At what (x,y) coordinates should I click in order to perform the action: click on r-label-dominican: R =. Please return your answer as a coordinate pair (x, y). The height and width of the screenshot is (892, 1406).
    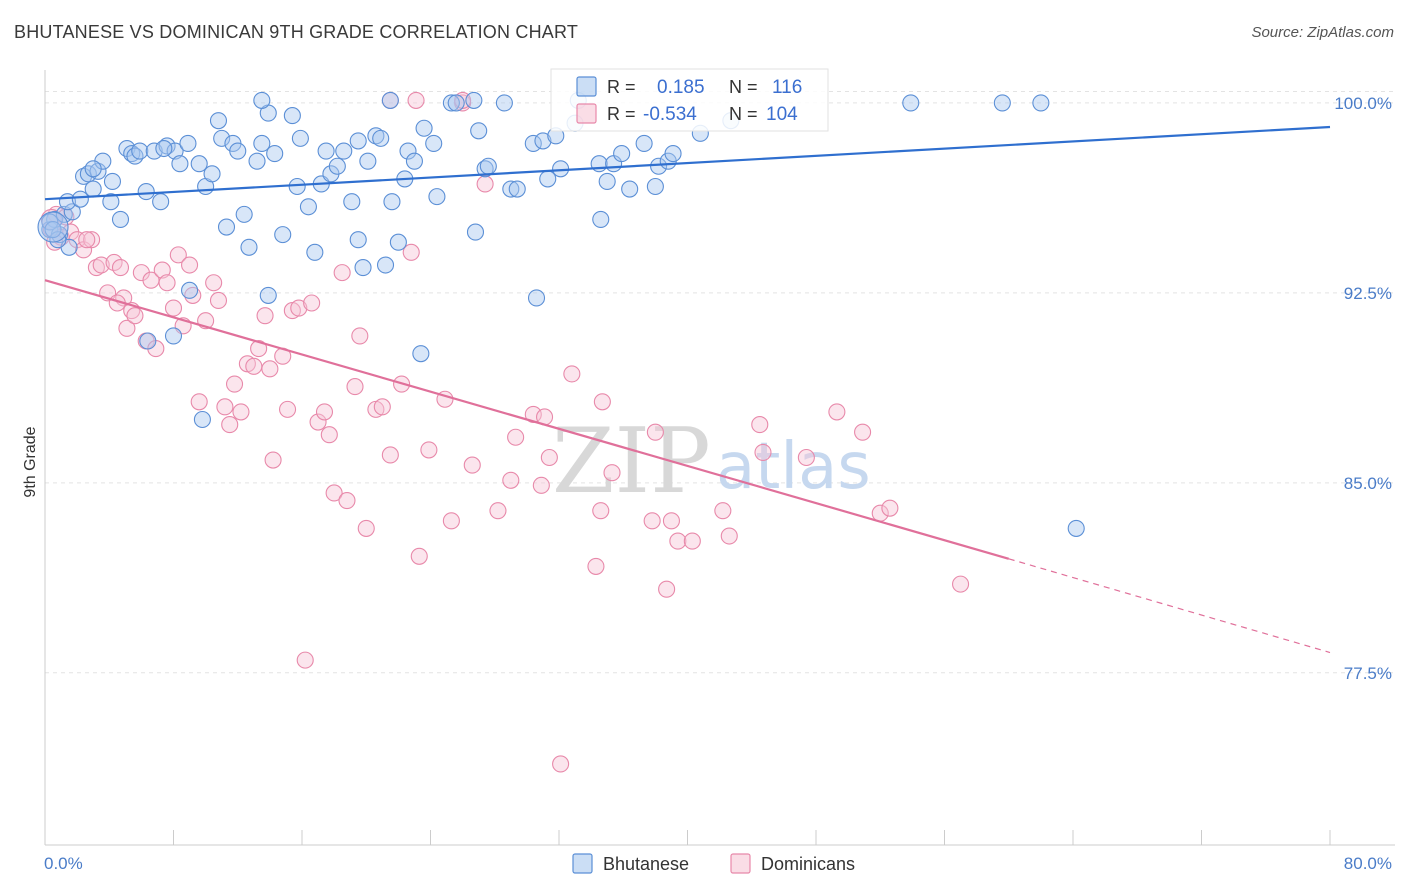
    Looking at the image, I should click on (621, 114).